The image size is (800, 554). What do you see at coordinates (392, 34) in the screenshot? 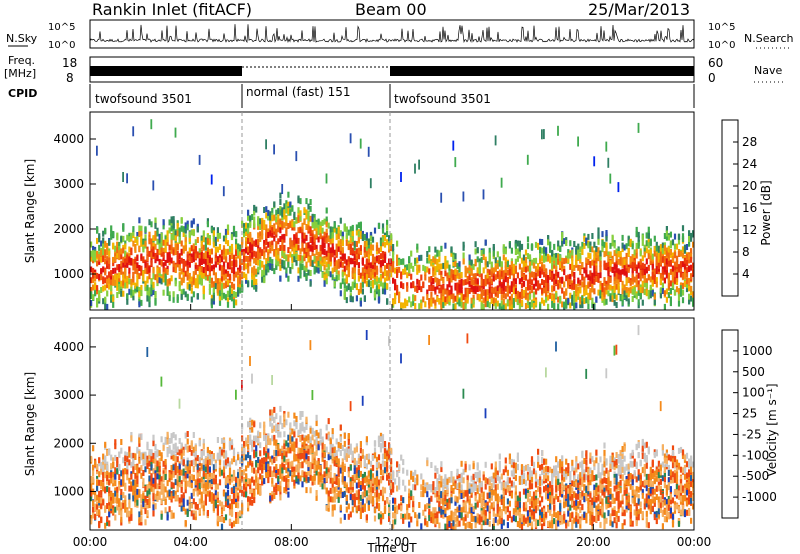
I see `noise-panel-frame` at bounding box center [392, 34].